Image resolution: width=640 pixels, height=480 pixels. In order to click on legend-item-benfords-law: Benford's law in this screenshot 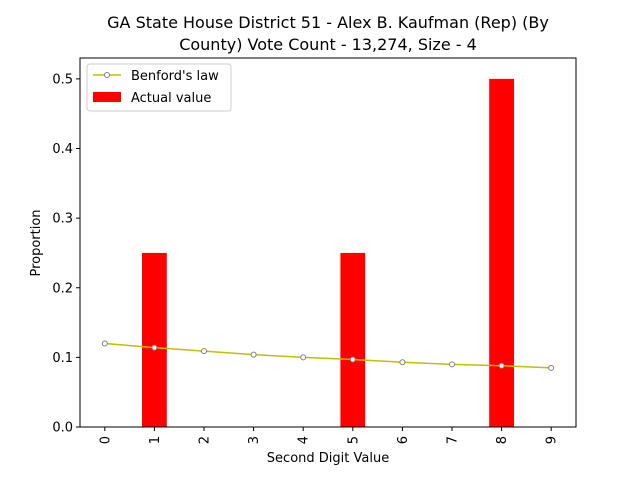, I will do `click(156, 76)`.